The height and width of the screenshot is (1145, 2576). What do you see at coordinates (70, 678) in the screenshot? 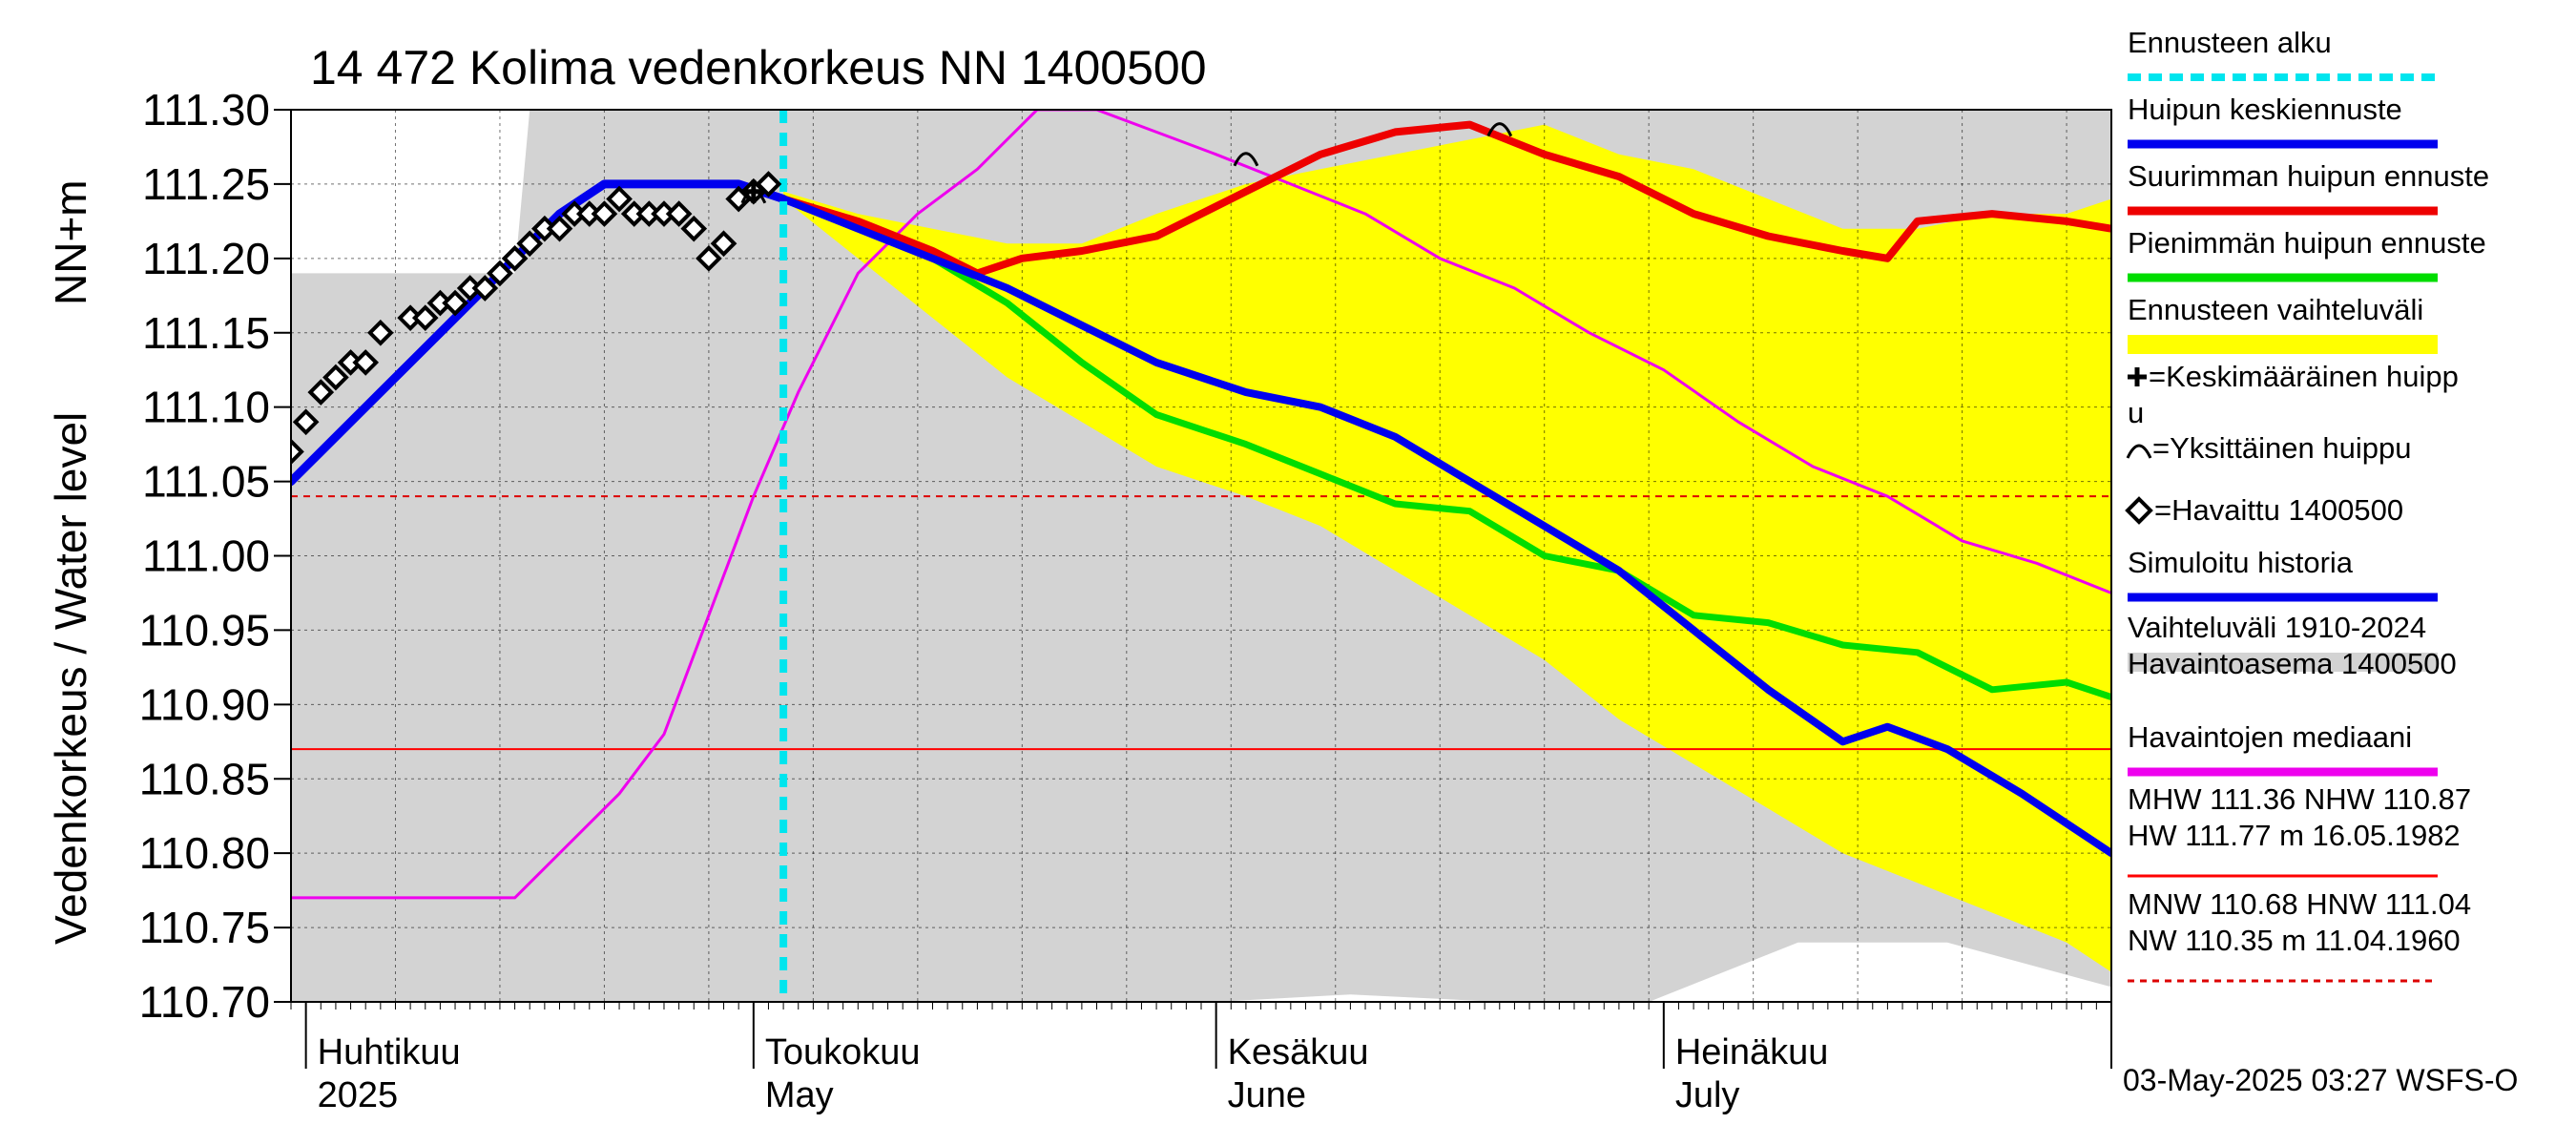
I see `y-axis-label: Vedenkorkeus / Water level` at bounding box center [70, 678].